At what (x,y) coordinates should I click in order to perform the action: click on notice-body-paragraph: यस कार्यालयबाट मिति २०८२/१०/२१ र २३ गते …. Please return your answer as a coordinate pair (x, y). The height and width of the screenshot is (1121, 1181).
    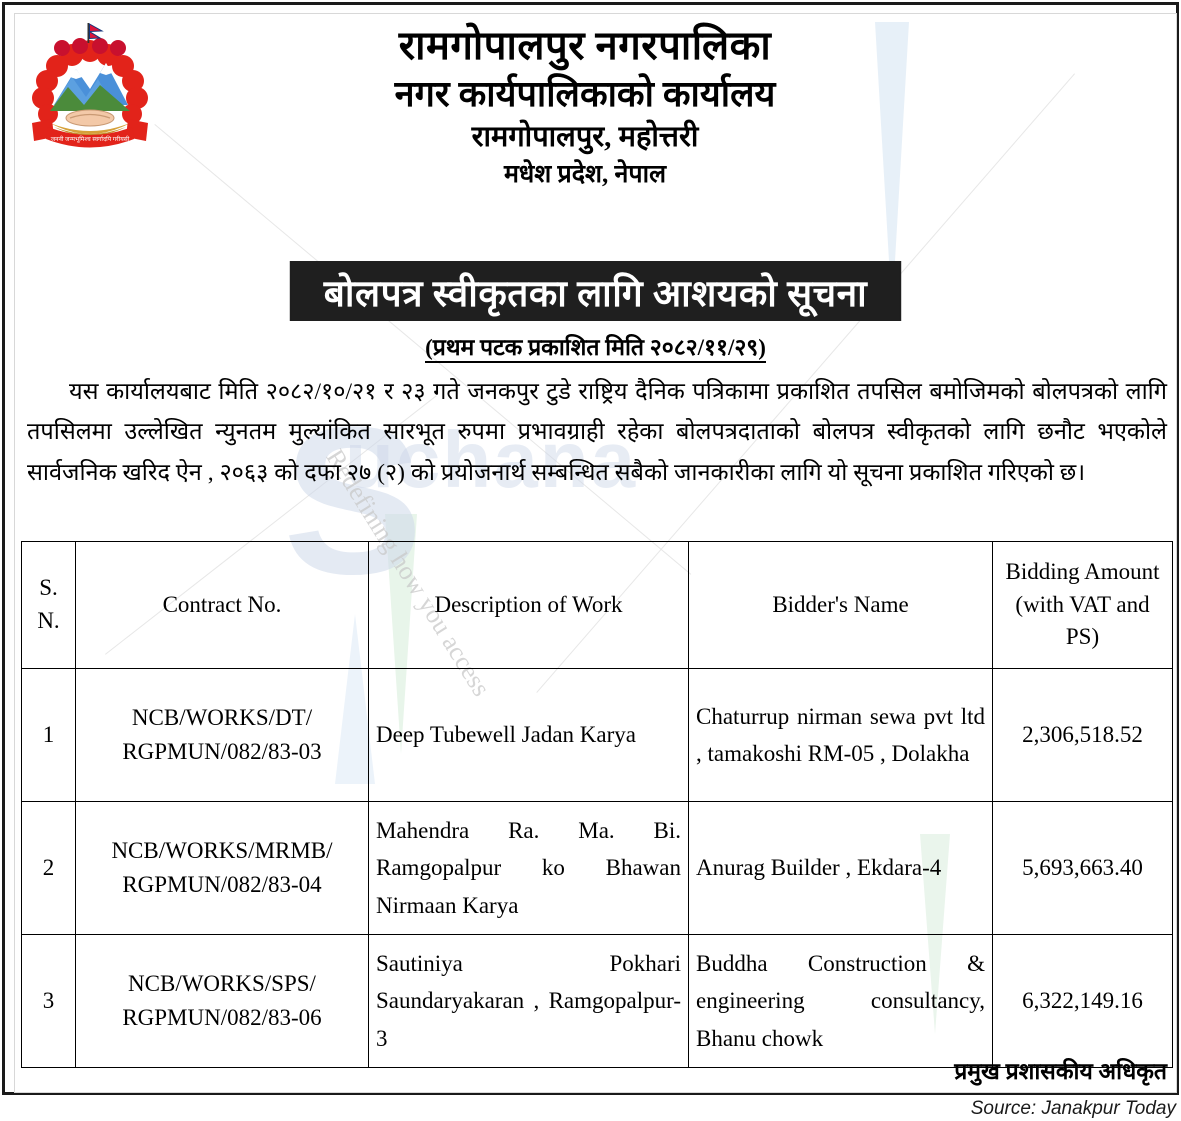
    Looking at the image, I should click on (597, 432).